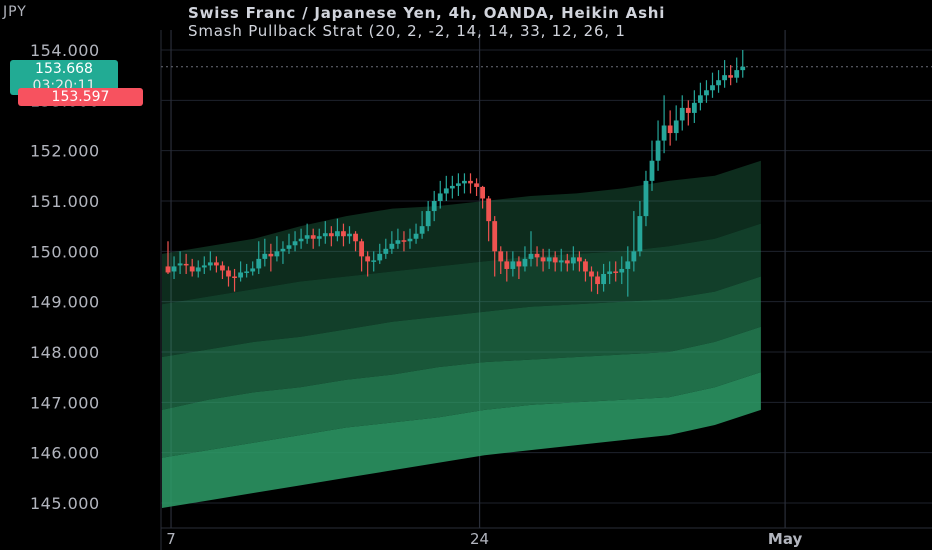 The width and height of the screenshot is (932, 550). I want to click on red-price-badge: 153.597, so click(80, 97).